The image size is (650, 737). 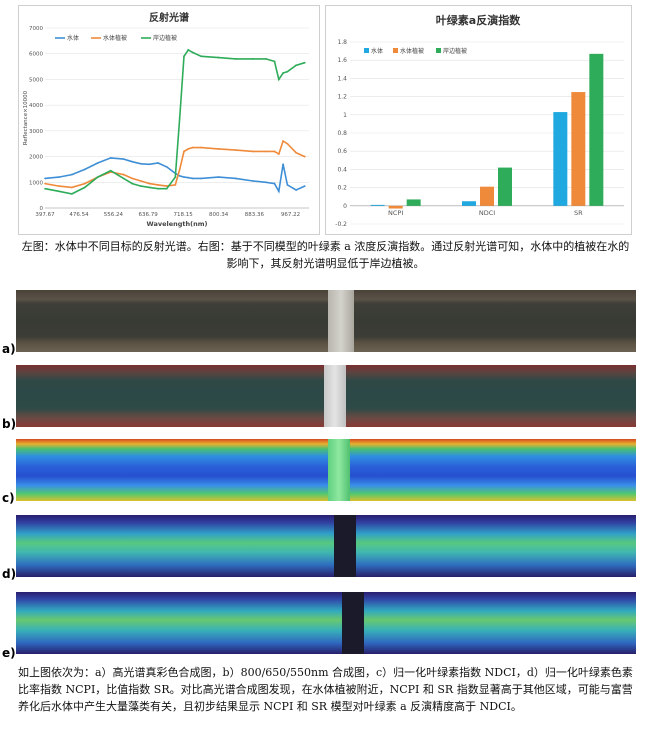 What do you see at coordinates (36, 132) in the screenshot?
I see `y-tick-label: 3000` at bounding box center [36, 132].